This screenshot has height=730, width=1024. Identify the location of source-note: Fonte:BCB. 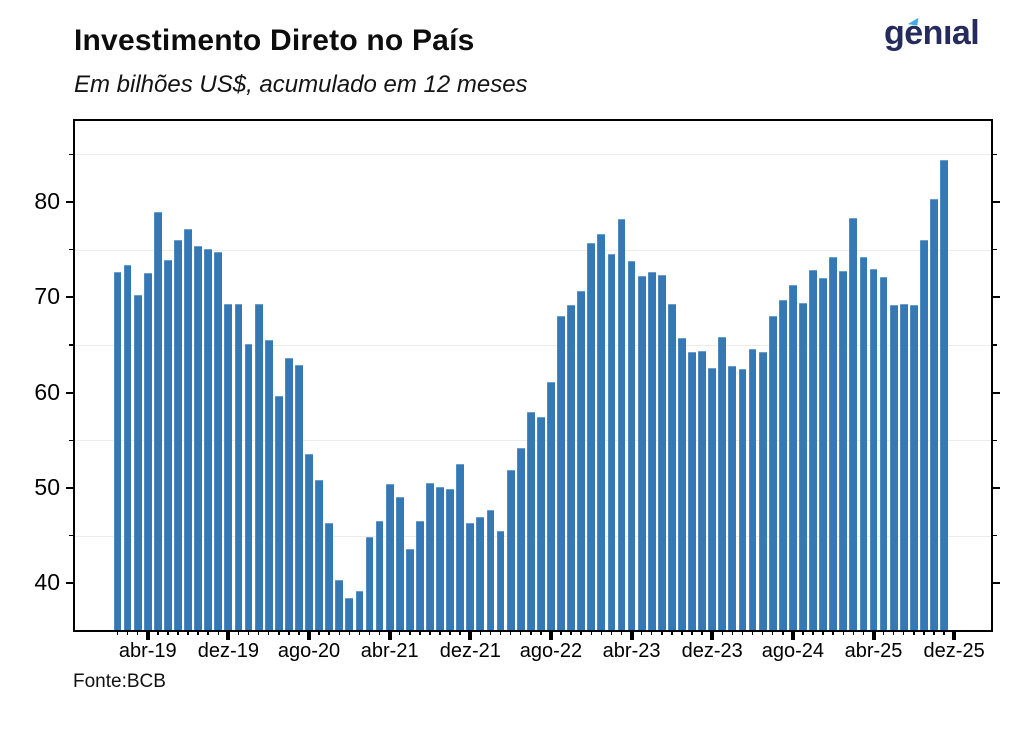
(119, 681).